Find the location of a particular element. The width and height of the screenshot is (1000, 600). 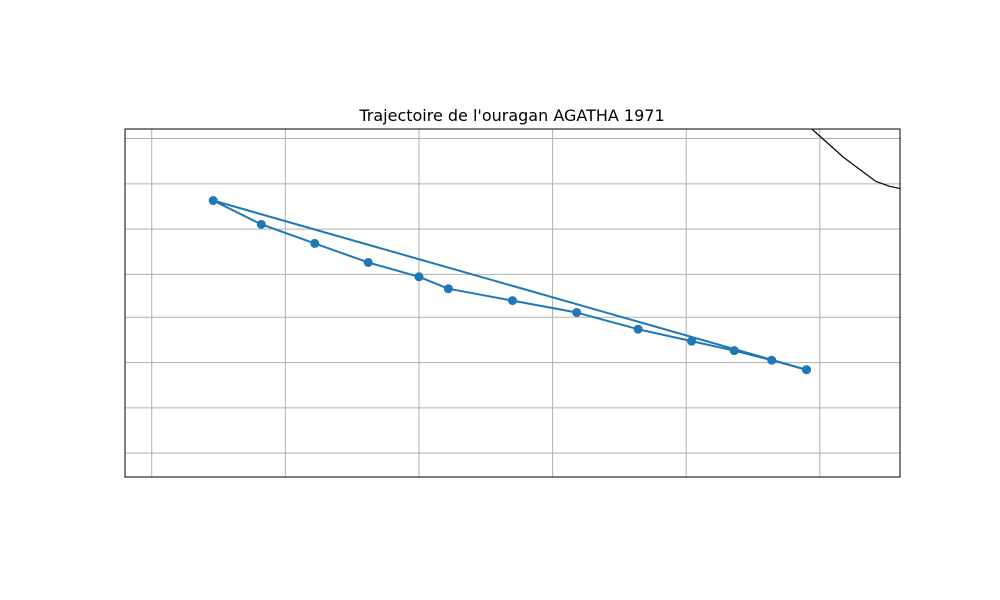

chart-title: Trajectoire de l'ouragan AGATHA 1971 is located at coordinates (511, 115).